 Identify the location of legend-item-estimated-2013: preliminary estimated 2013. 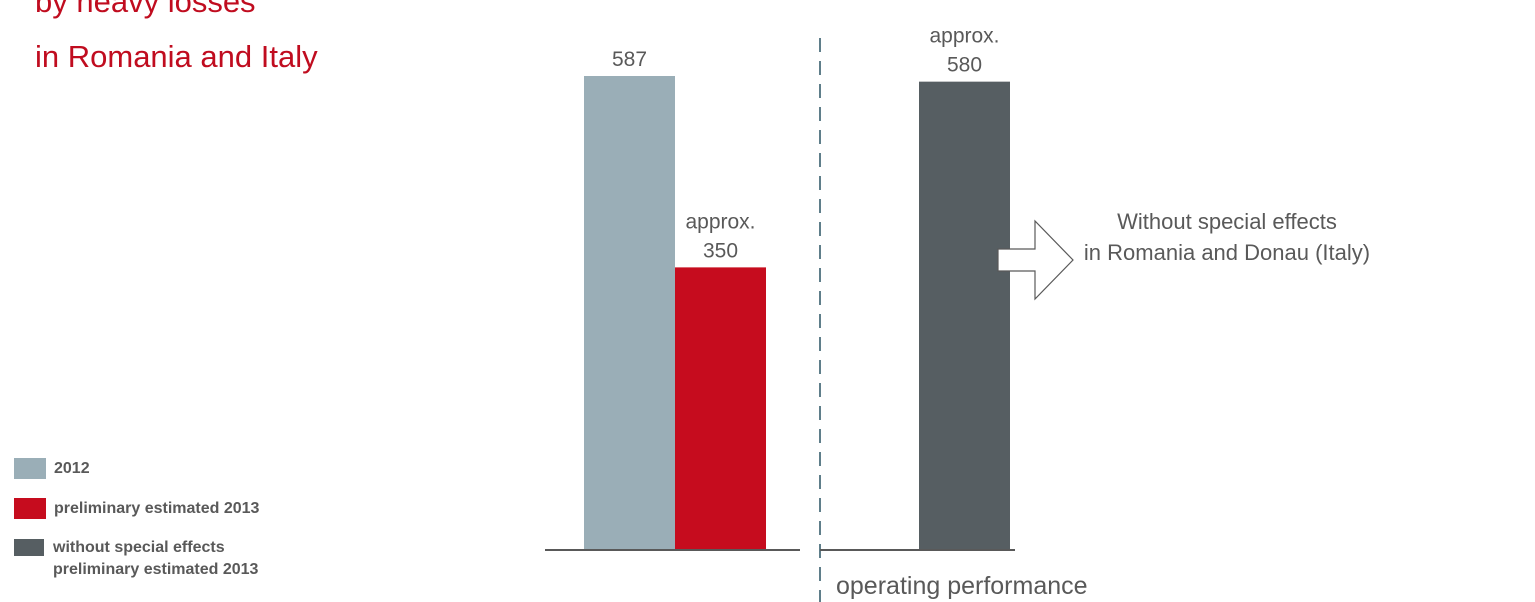
(136, 508).